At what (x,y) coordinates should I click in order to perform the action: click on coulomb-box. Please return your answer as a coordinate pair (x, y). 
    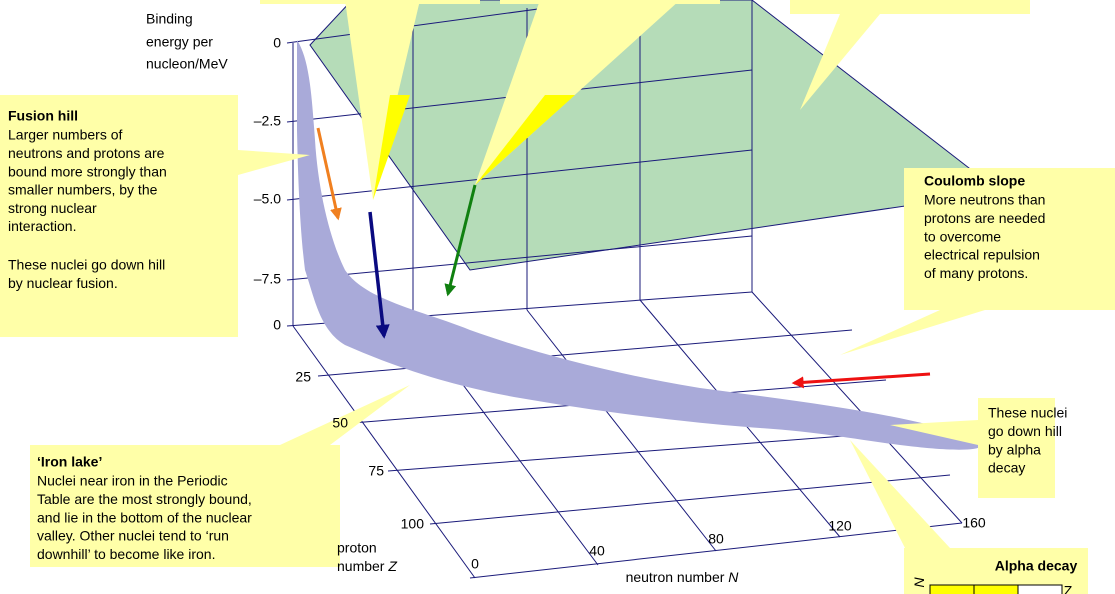
    Looking at the image, I should click on (1009, 239).